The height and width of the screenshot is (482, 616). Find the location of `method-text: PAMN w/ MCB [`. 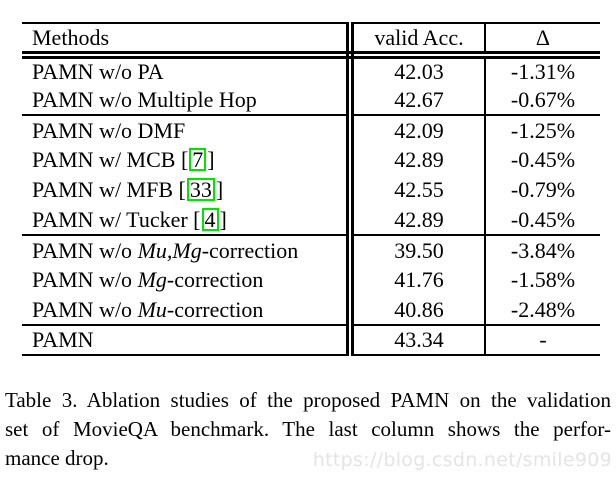

method-text: PAMN w/ MCB [ is located at coordinates (110, 159).